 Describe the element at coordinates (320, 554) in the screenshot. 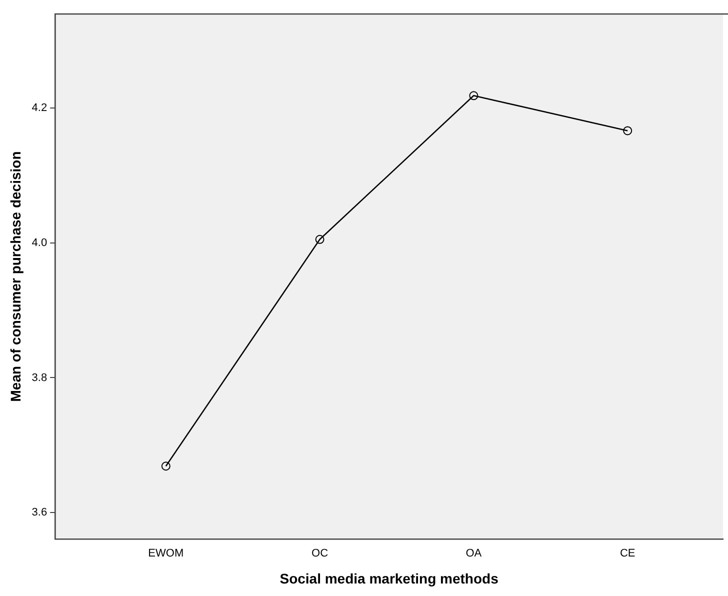

I see `x-tick-label: OC` at that location.